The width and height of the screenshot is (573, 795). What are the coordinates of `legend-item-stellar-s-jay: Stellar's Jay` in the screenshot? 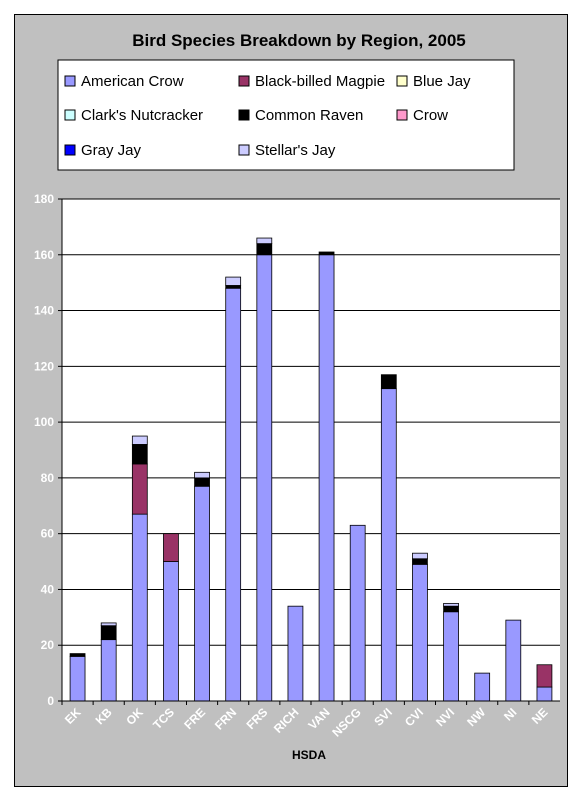 It's located at (287, 150).